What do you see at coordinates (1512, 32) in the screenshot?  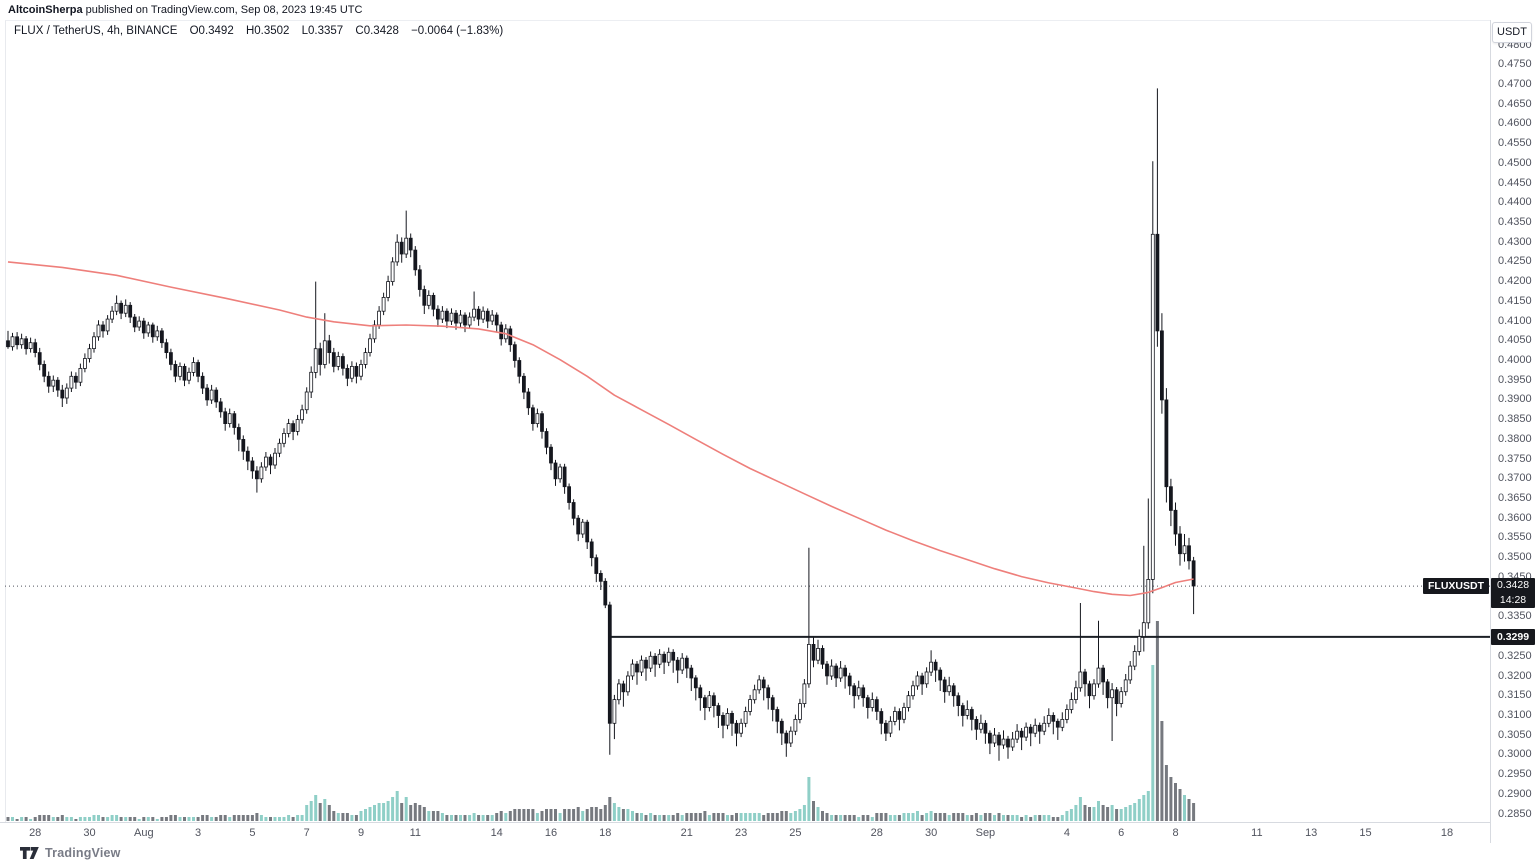 I see `currency-toggle-button: USDT` at bounding box center [1512, 32].